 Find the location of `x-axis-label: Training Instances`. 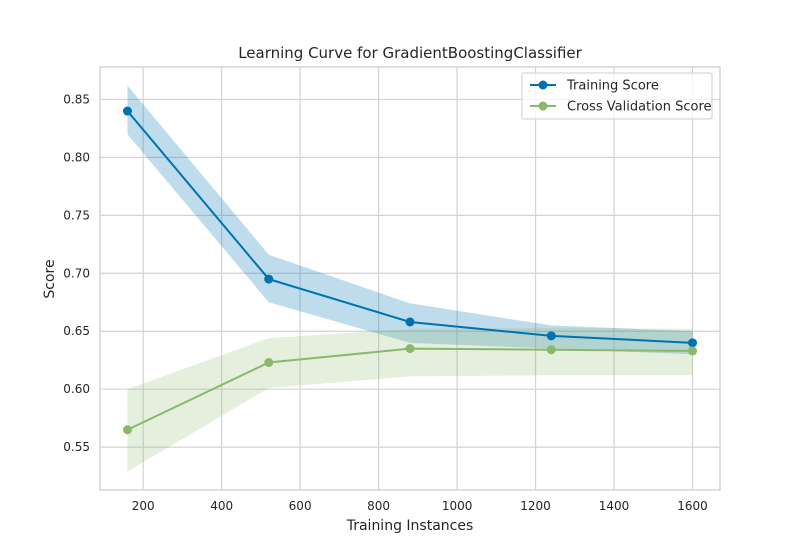

x-axis-label: Training Instances is located at coordinates (410, 526).